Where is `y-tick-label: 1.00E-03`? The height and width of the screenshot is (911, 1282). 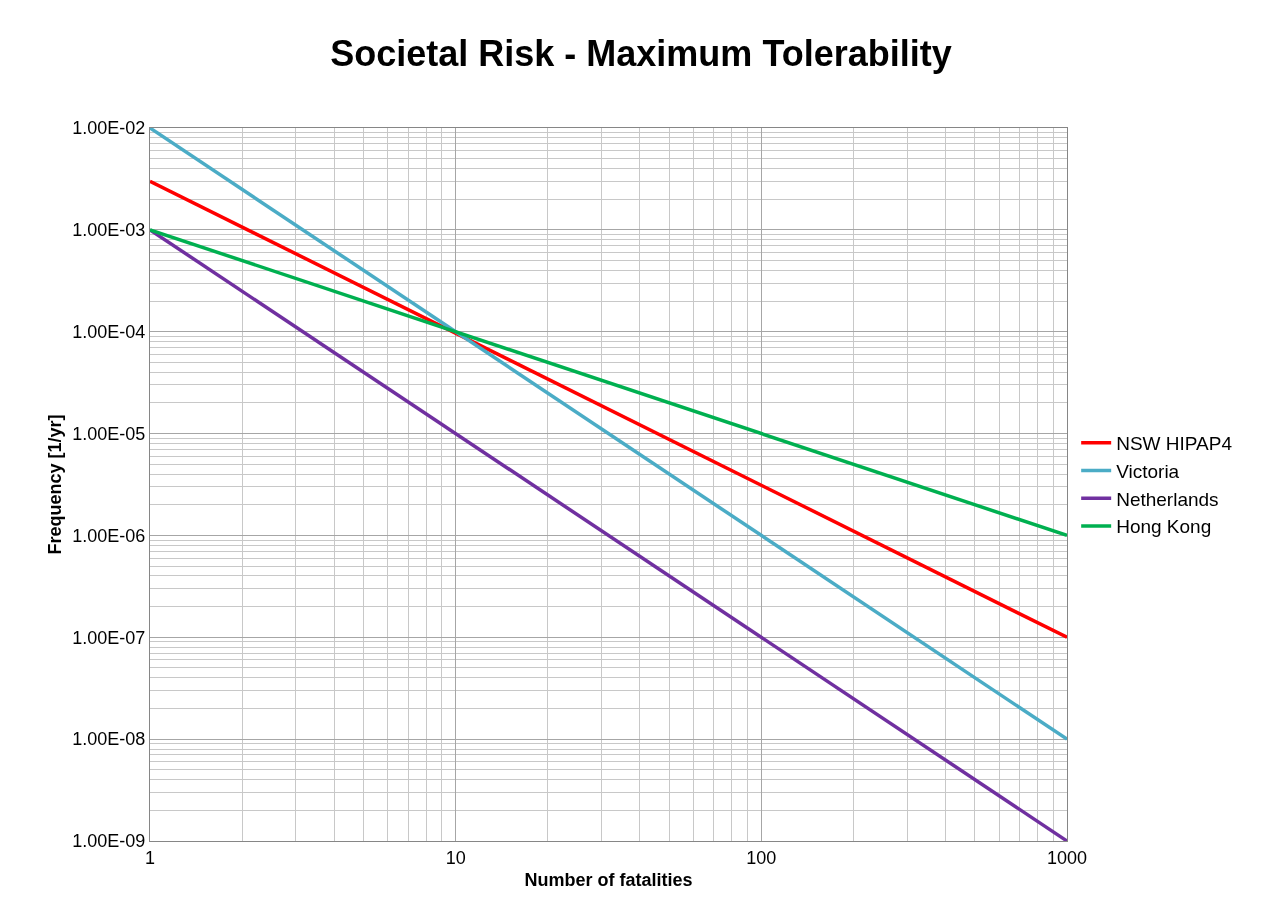
y-tick-label: 1.00E-03 is located at coordinates (109, 230).